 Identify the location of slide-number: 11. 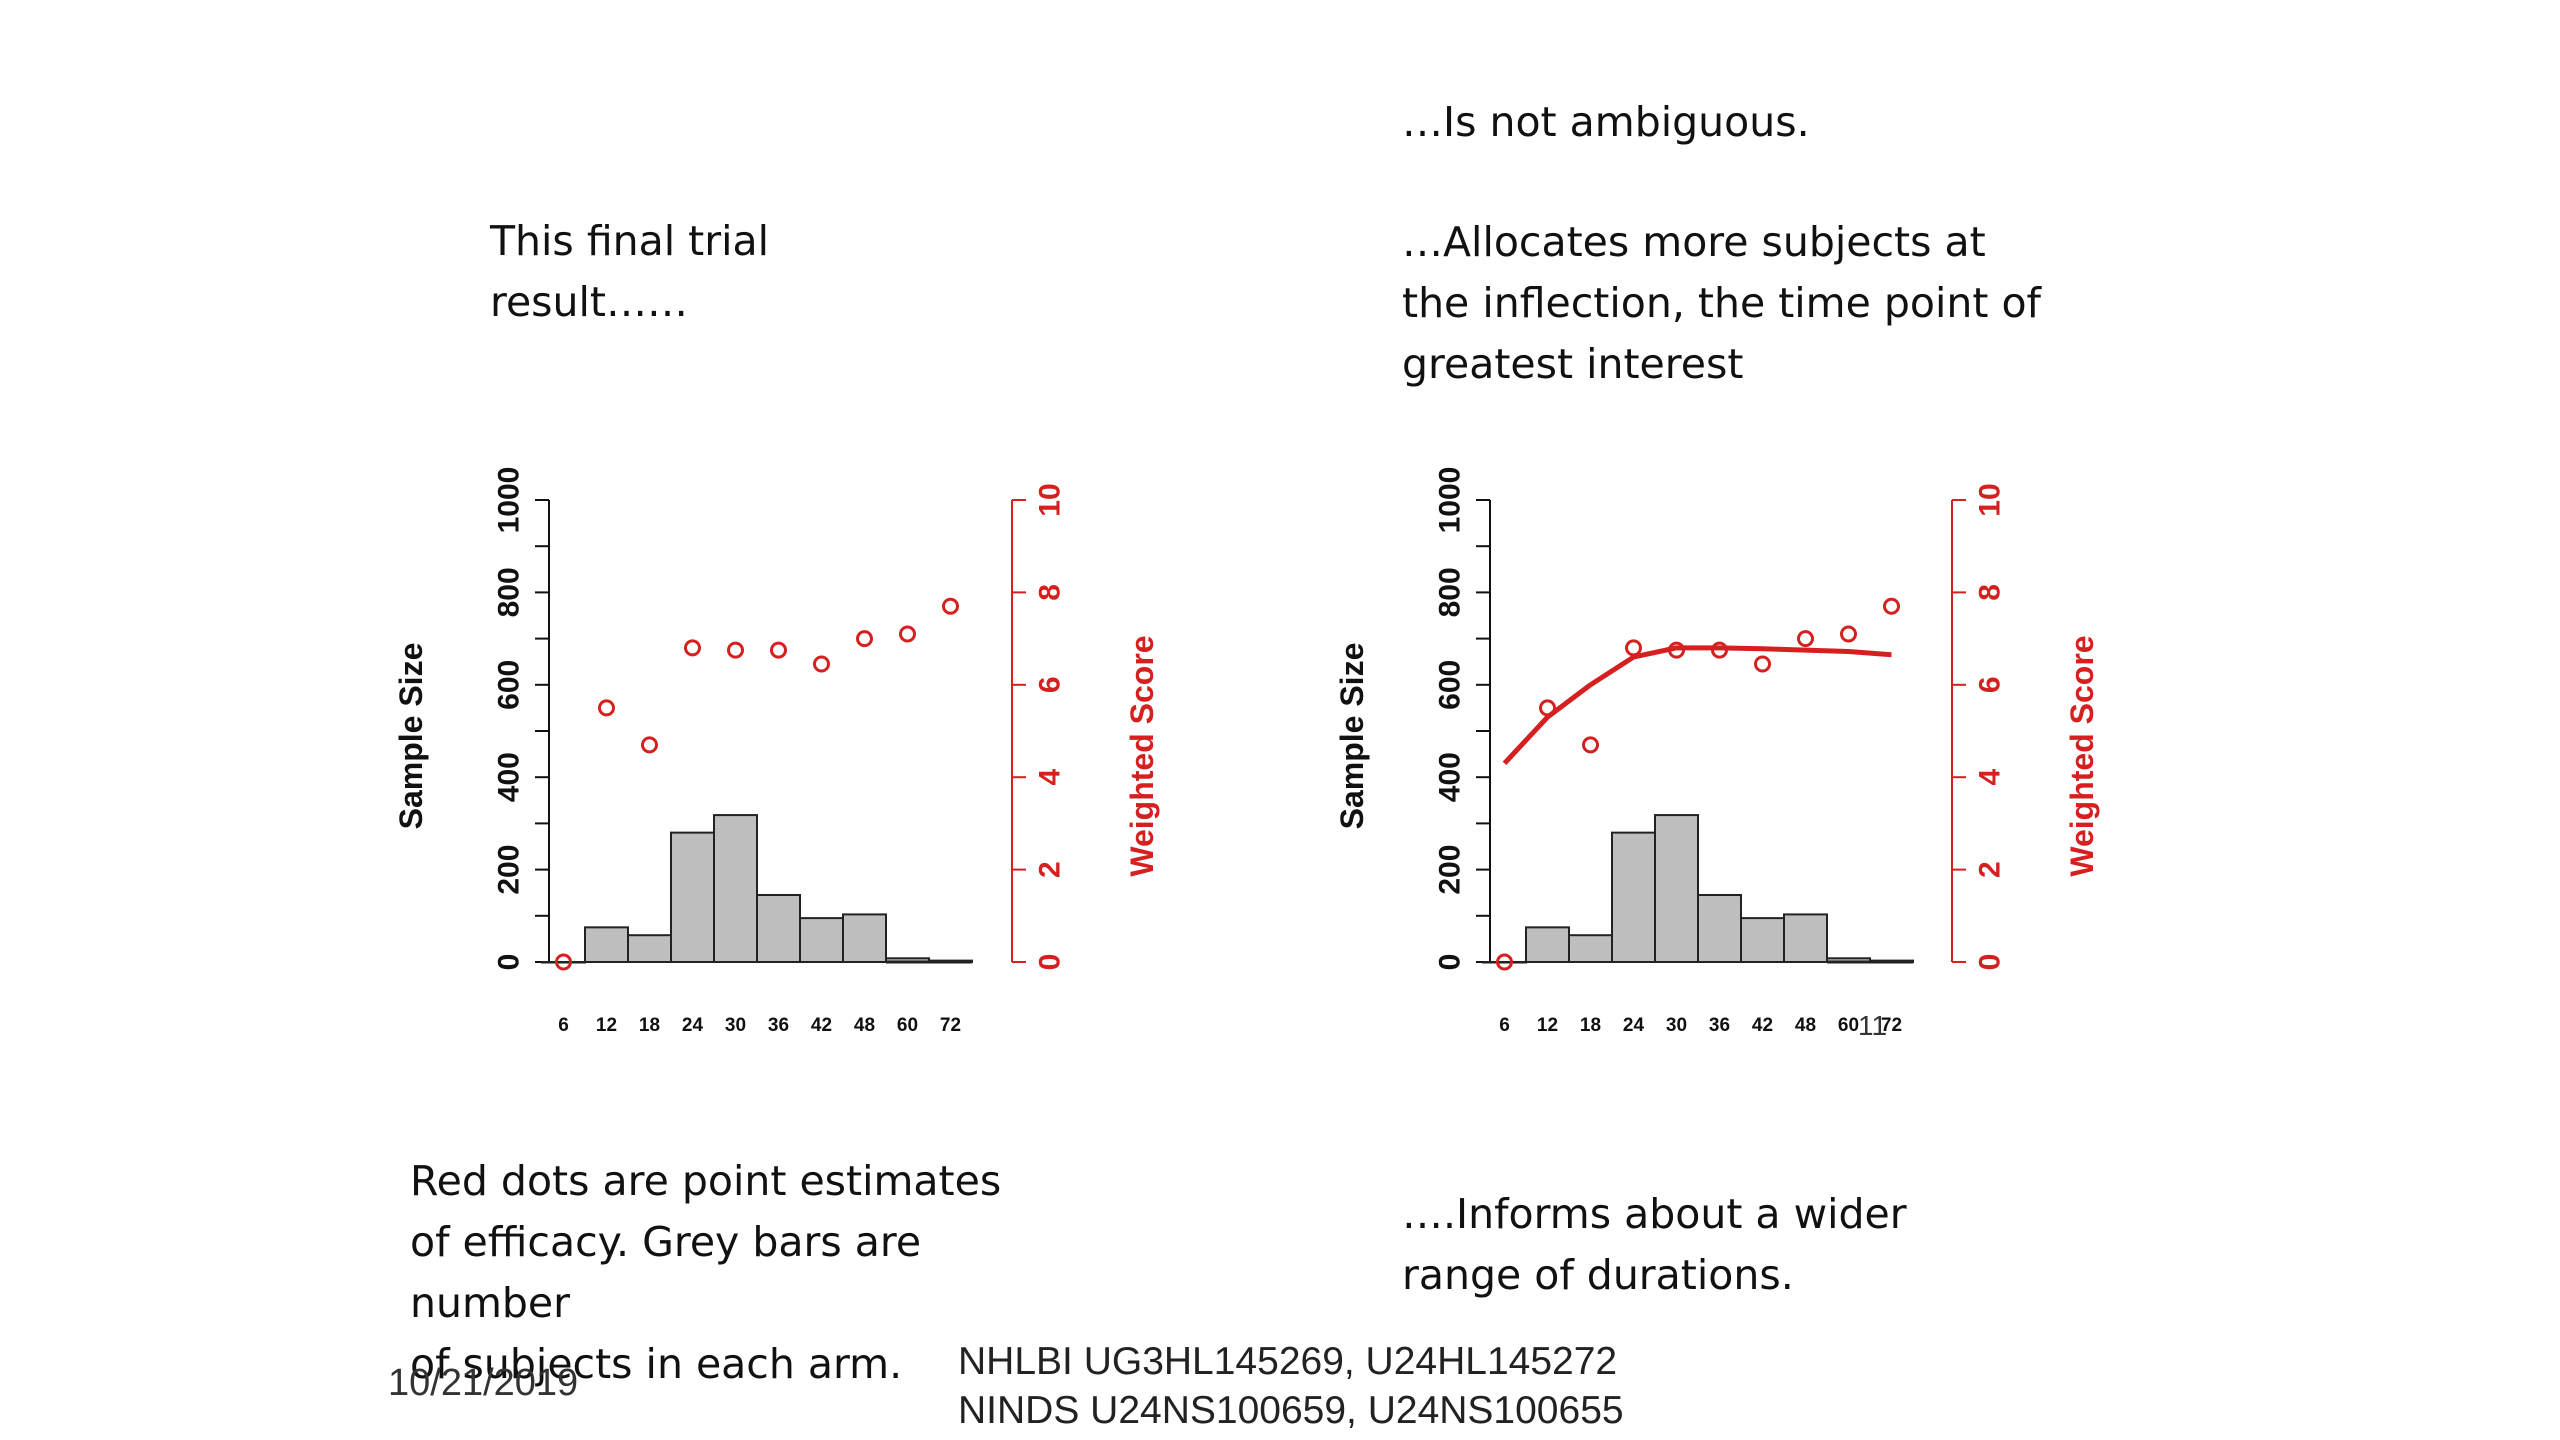
(1873, 1025).